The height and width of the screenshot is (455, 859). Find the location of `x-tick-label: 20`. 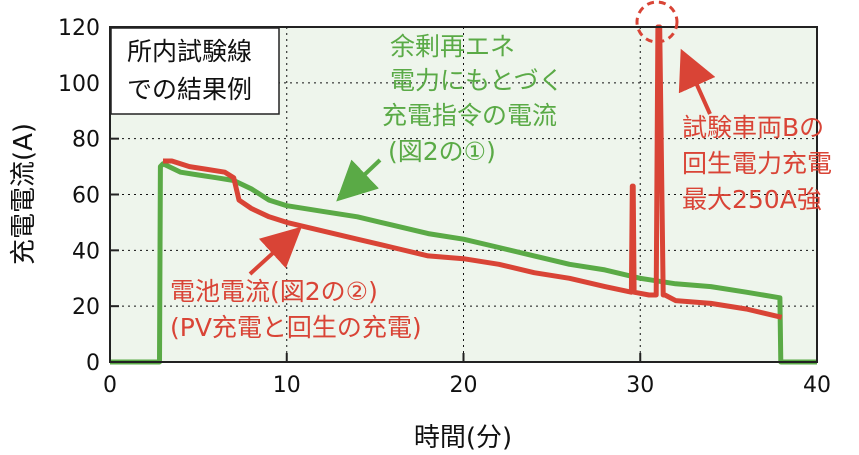

x-tick-label: 20 is located at coordinates (464, 385).